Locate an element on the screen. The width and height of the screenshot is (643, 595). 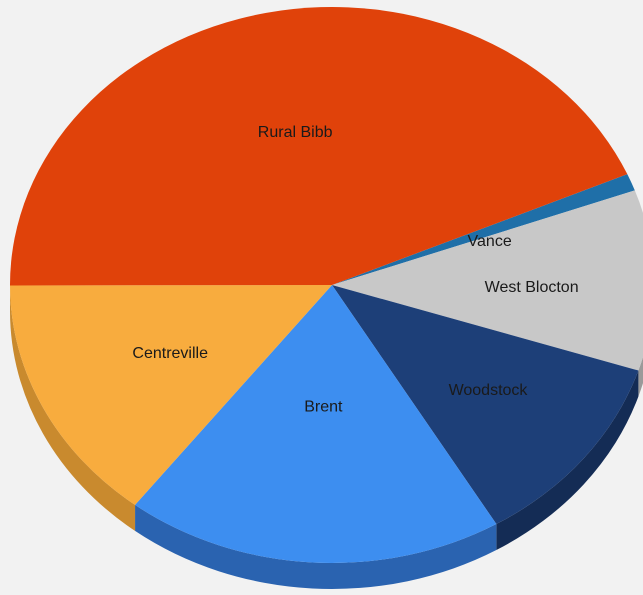
pie-label-brent: Brent is located at coordinates (323, 406).